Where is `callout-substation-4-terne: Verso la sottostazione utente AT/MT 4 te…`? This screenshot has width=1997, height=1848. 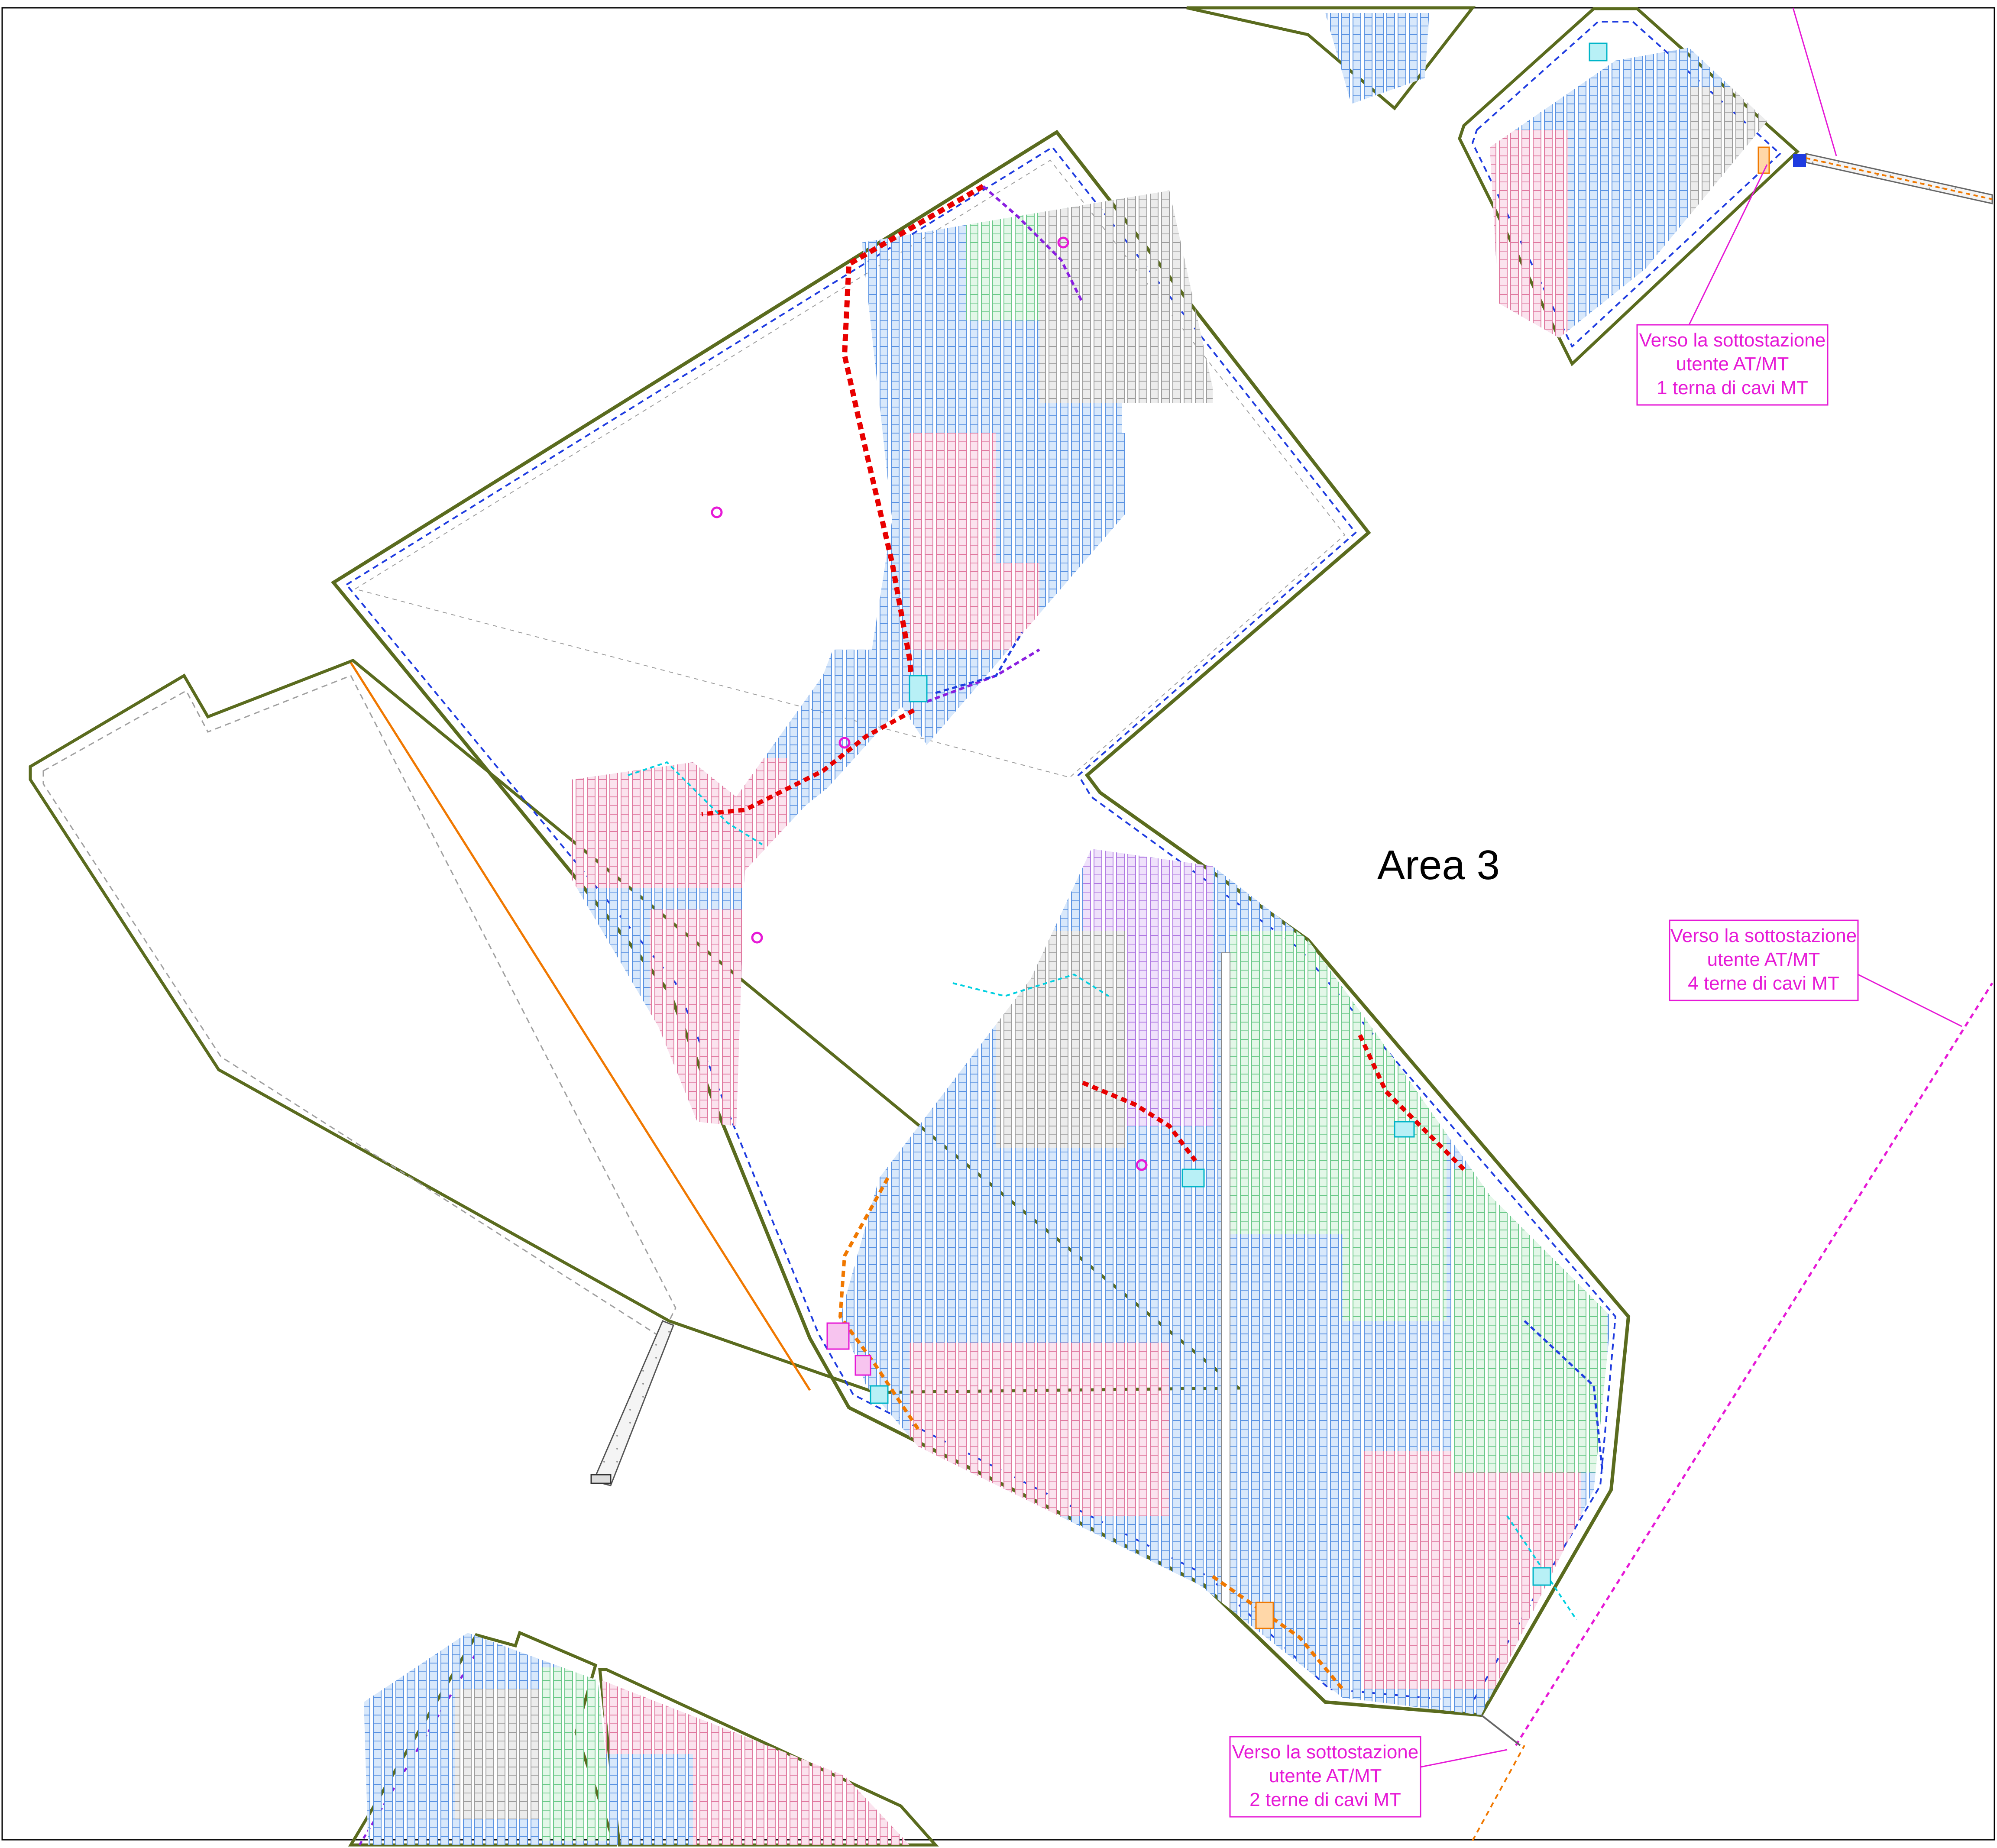 callout-substation-4-terne: Verso la sottostazione utente AT/MT 4 te… is located at coordinates (1815, 973).